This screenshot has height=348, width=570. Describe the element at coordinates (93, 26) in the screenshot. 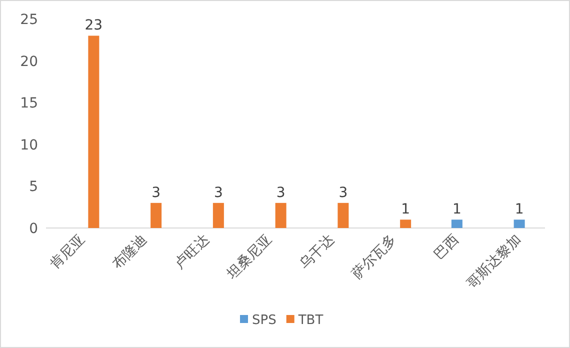

I see `data-label: 23` at that location.